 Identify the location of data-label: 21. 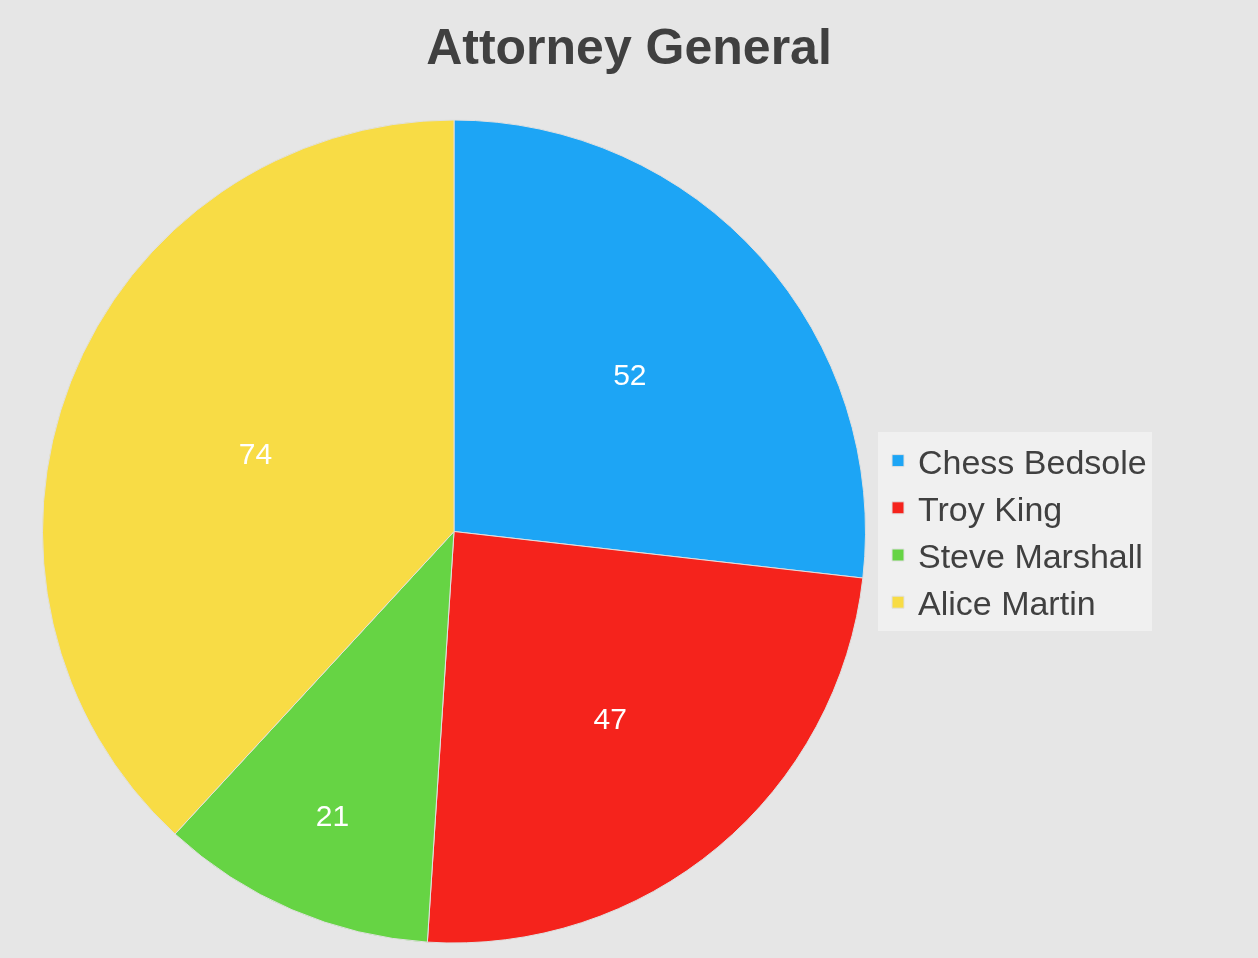
(332, 815).